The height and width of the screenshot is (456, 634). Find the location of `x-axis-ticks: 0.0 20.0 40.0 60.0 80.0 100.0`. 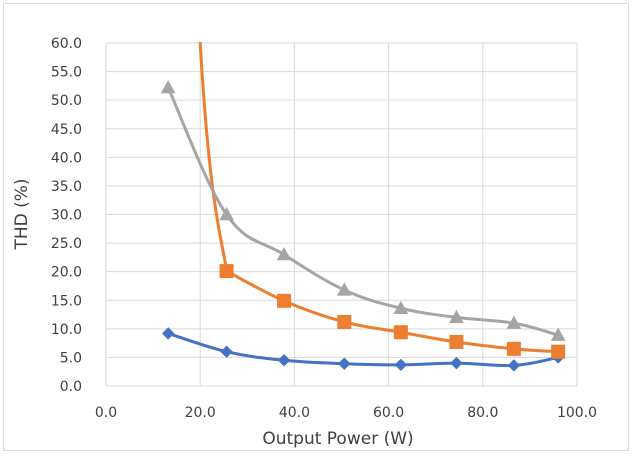

x-axis-ticks: 0.0 20.0 40.0 60.0 80.0 100.0 is located at coordinates (346, 413).